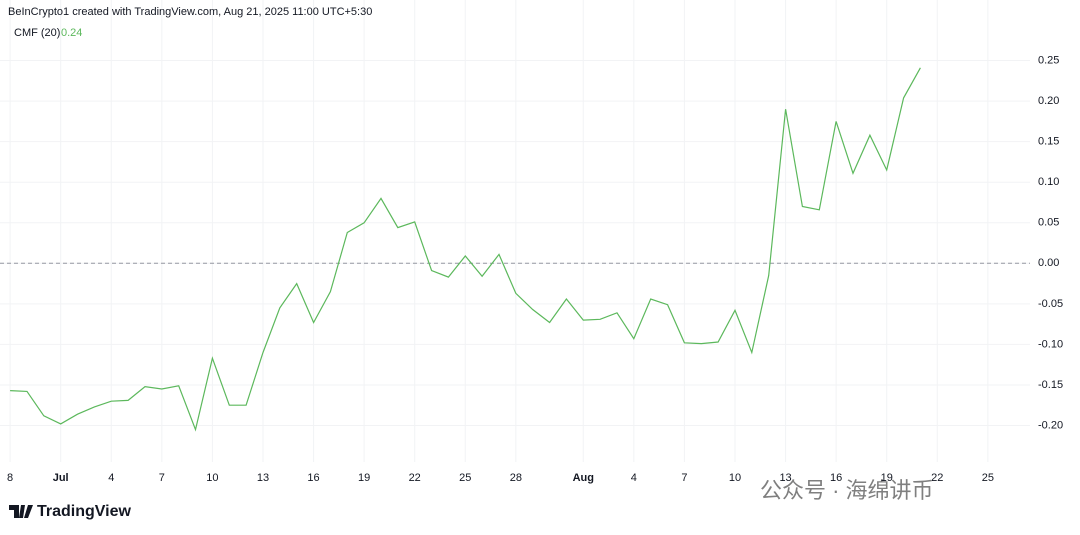 This screenshot has height=535, width=1080. What do you see at coordinates (1048, 263) in the screenshot?
I see `y-tick-label: 0.00` at bounding box center [1048, 263].